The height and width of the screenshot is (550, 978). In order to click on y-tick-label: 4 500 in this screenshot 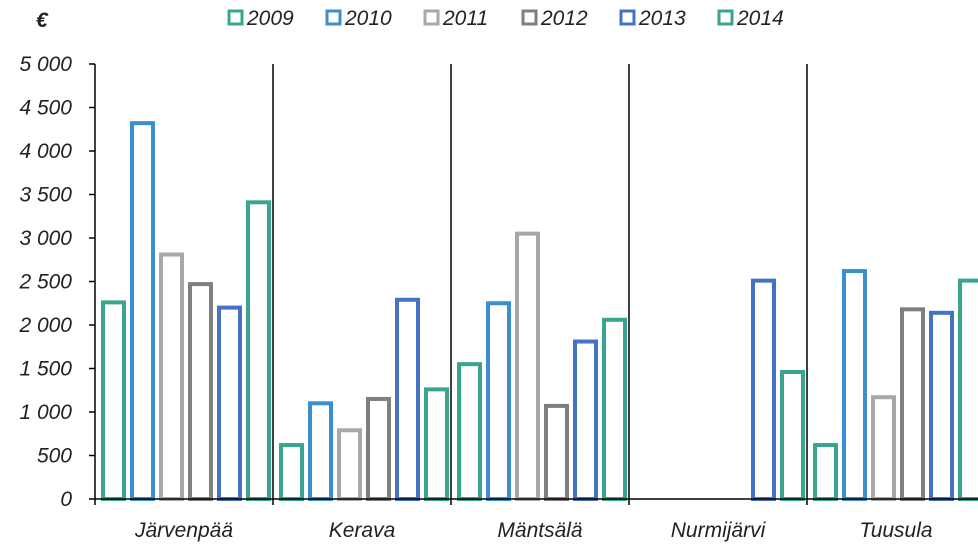, I will do `click(45, 108)`.